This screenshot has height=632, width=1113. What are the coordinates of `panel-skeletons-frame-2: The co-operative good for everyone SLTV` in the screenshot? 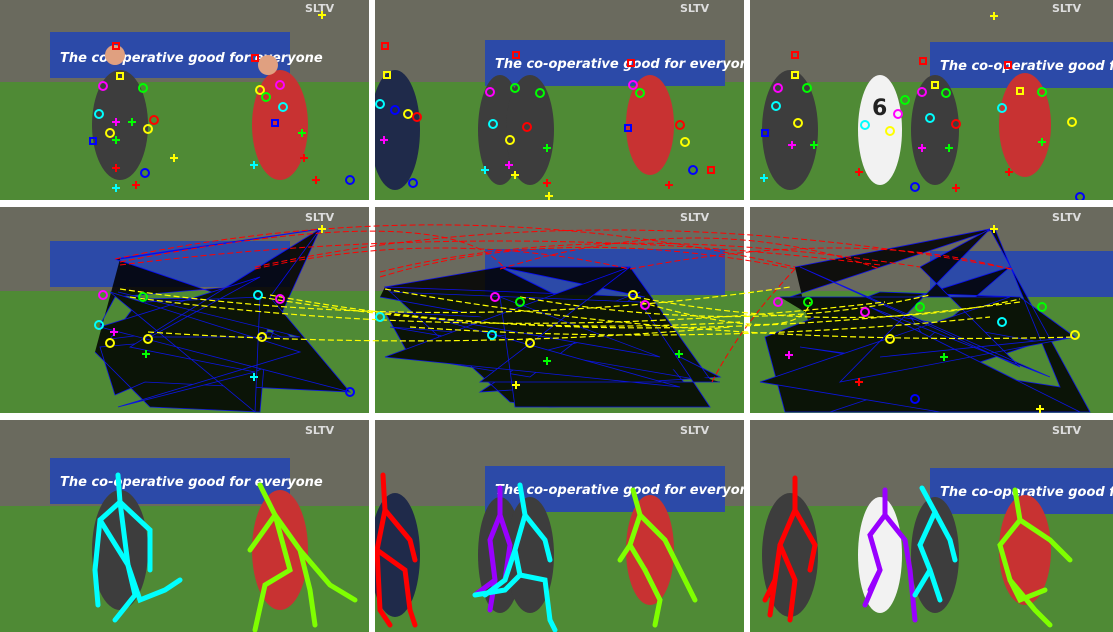 It's located at (559, 526).